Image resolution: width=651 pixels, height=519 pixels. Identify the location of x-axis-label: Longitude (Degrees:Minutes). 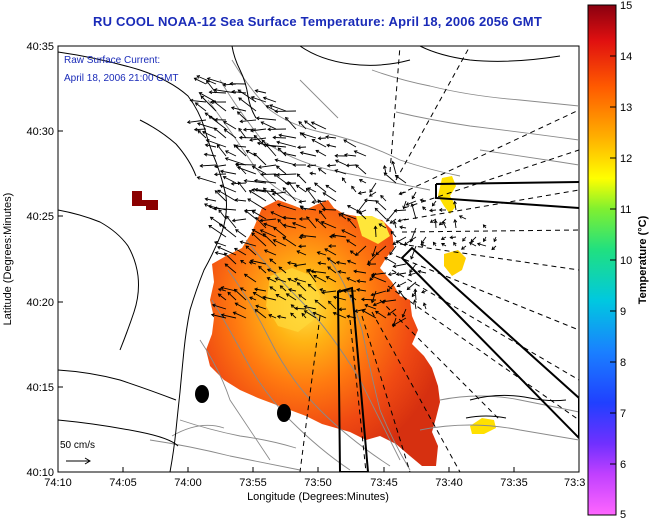
(318, 497).